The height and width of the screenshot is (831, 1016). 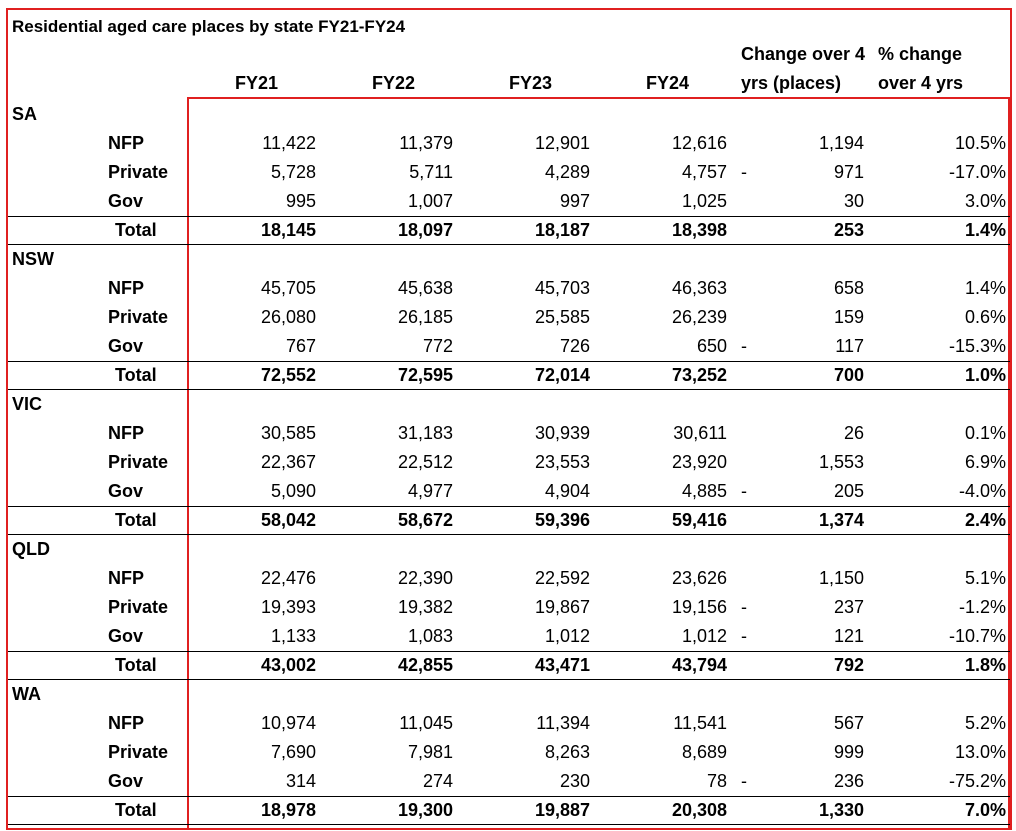 What do you see at coordinates (803, 54) in the screenshot?
I see `header-label: Change over 4` at bounding box center [803, 54].